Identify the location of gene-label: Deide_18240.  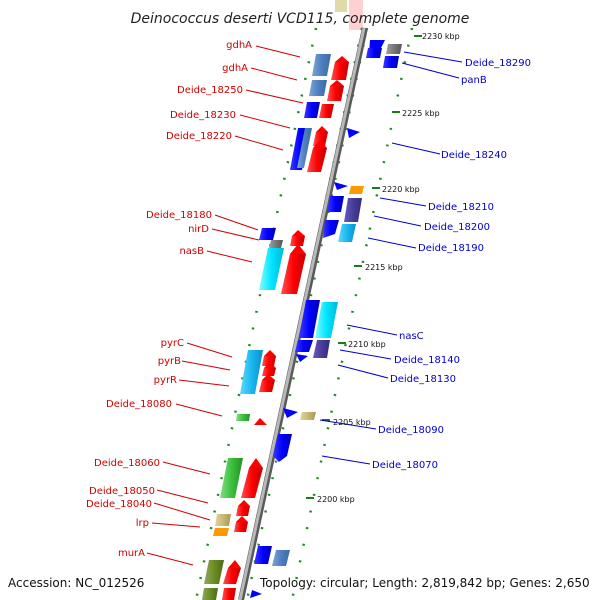
(474, 155).